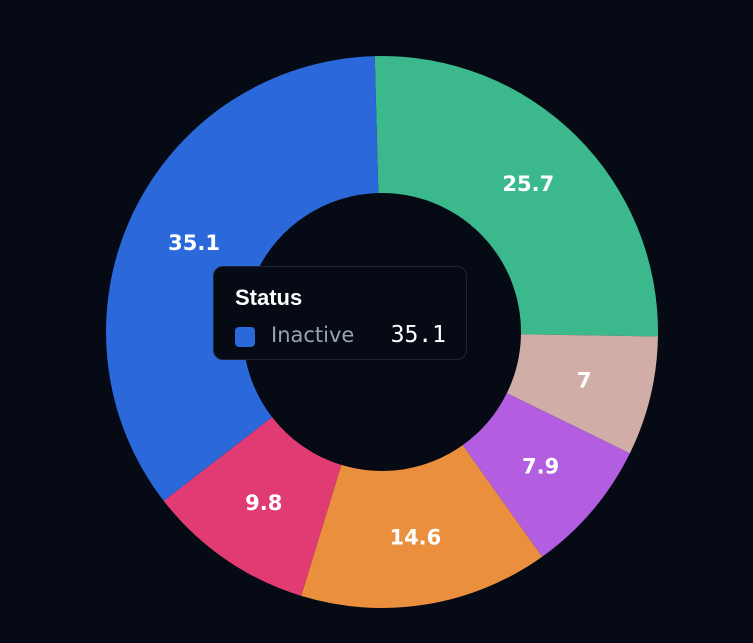 This screenshot has height=643, width=753. What do you see at coordinates (194, 243) in the screenshot?
I see `donut-slice-label-5: 35.1` at bounding box center [194, 243].